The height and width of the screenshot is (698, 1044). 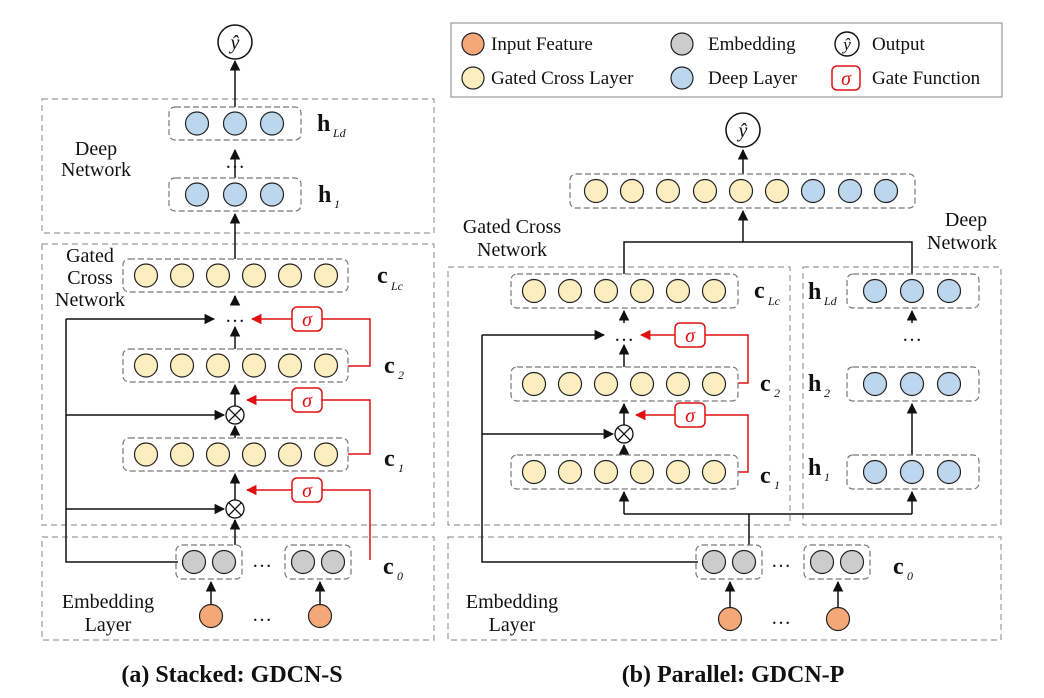 I want to click on gate-path-1-a, so click(x=346, y=524).